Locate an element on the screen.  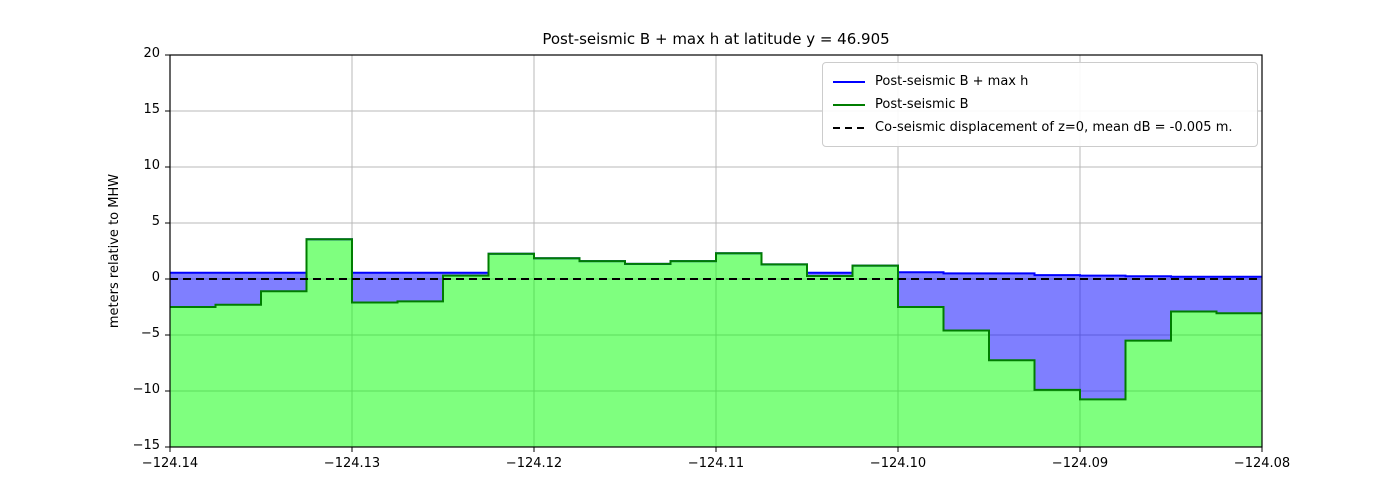
y-tick-label: 15 is located at coordinates (151, 109).